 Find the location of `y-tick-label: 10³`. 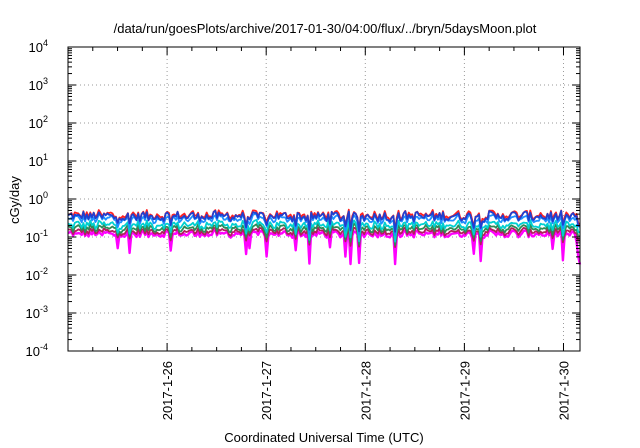

y-tick-label: 10³ is located at coordinates (38, 84).